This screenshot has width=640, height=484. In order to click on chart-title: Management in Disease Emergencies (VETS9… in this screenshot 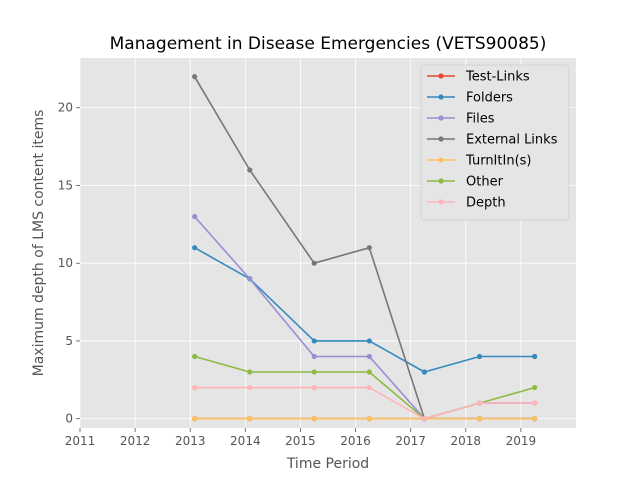, I will do `click(328, 44)`.